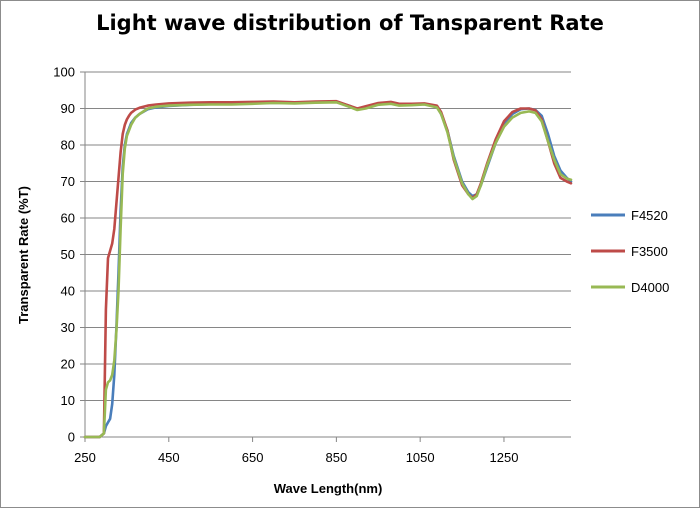 The width and height of the screenshot is (700, 508). I want to click on y-tick-label: 100, so click(64, 72).